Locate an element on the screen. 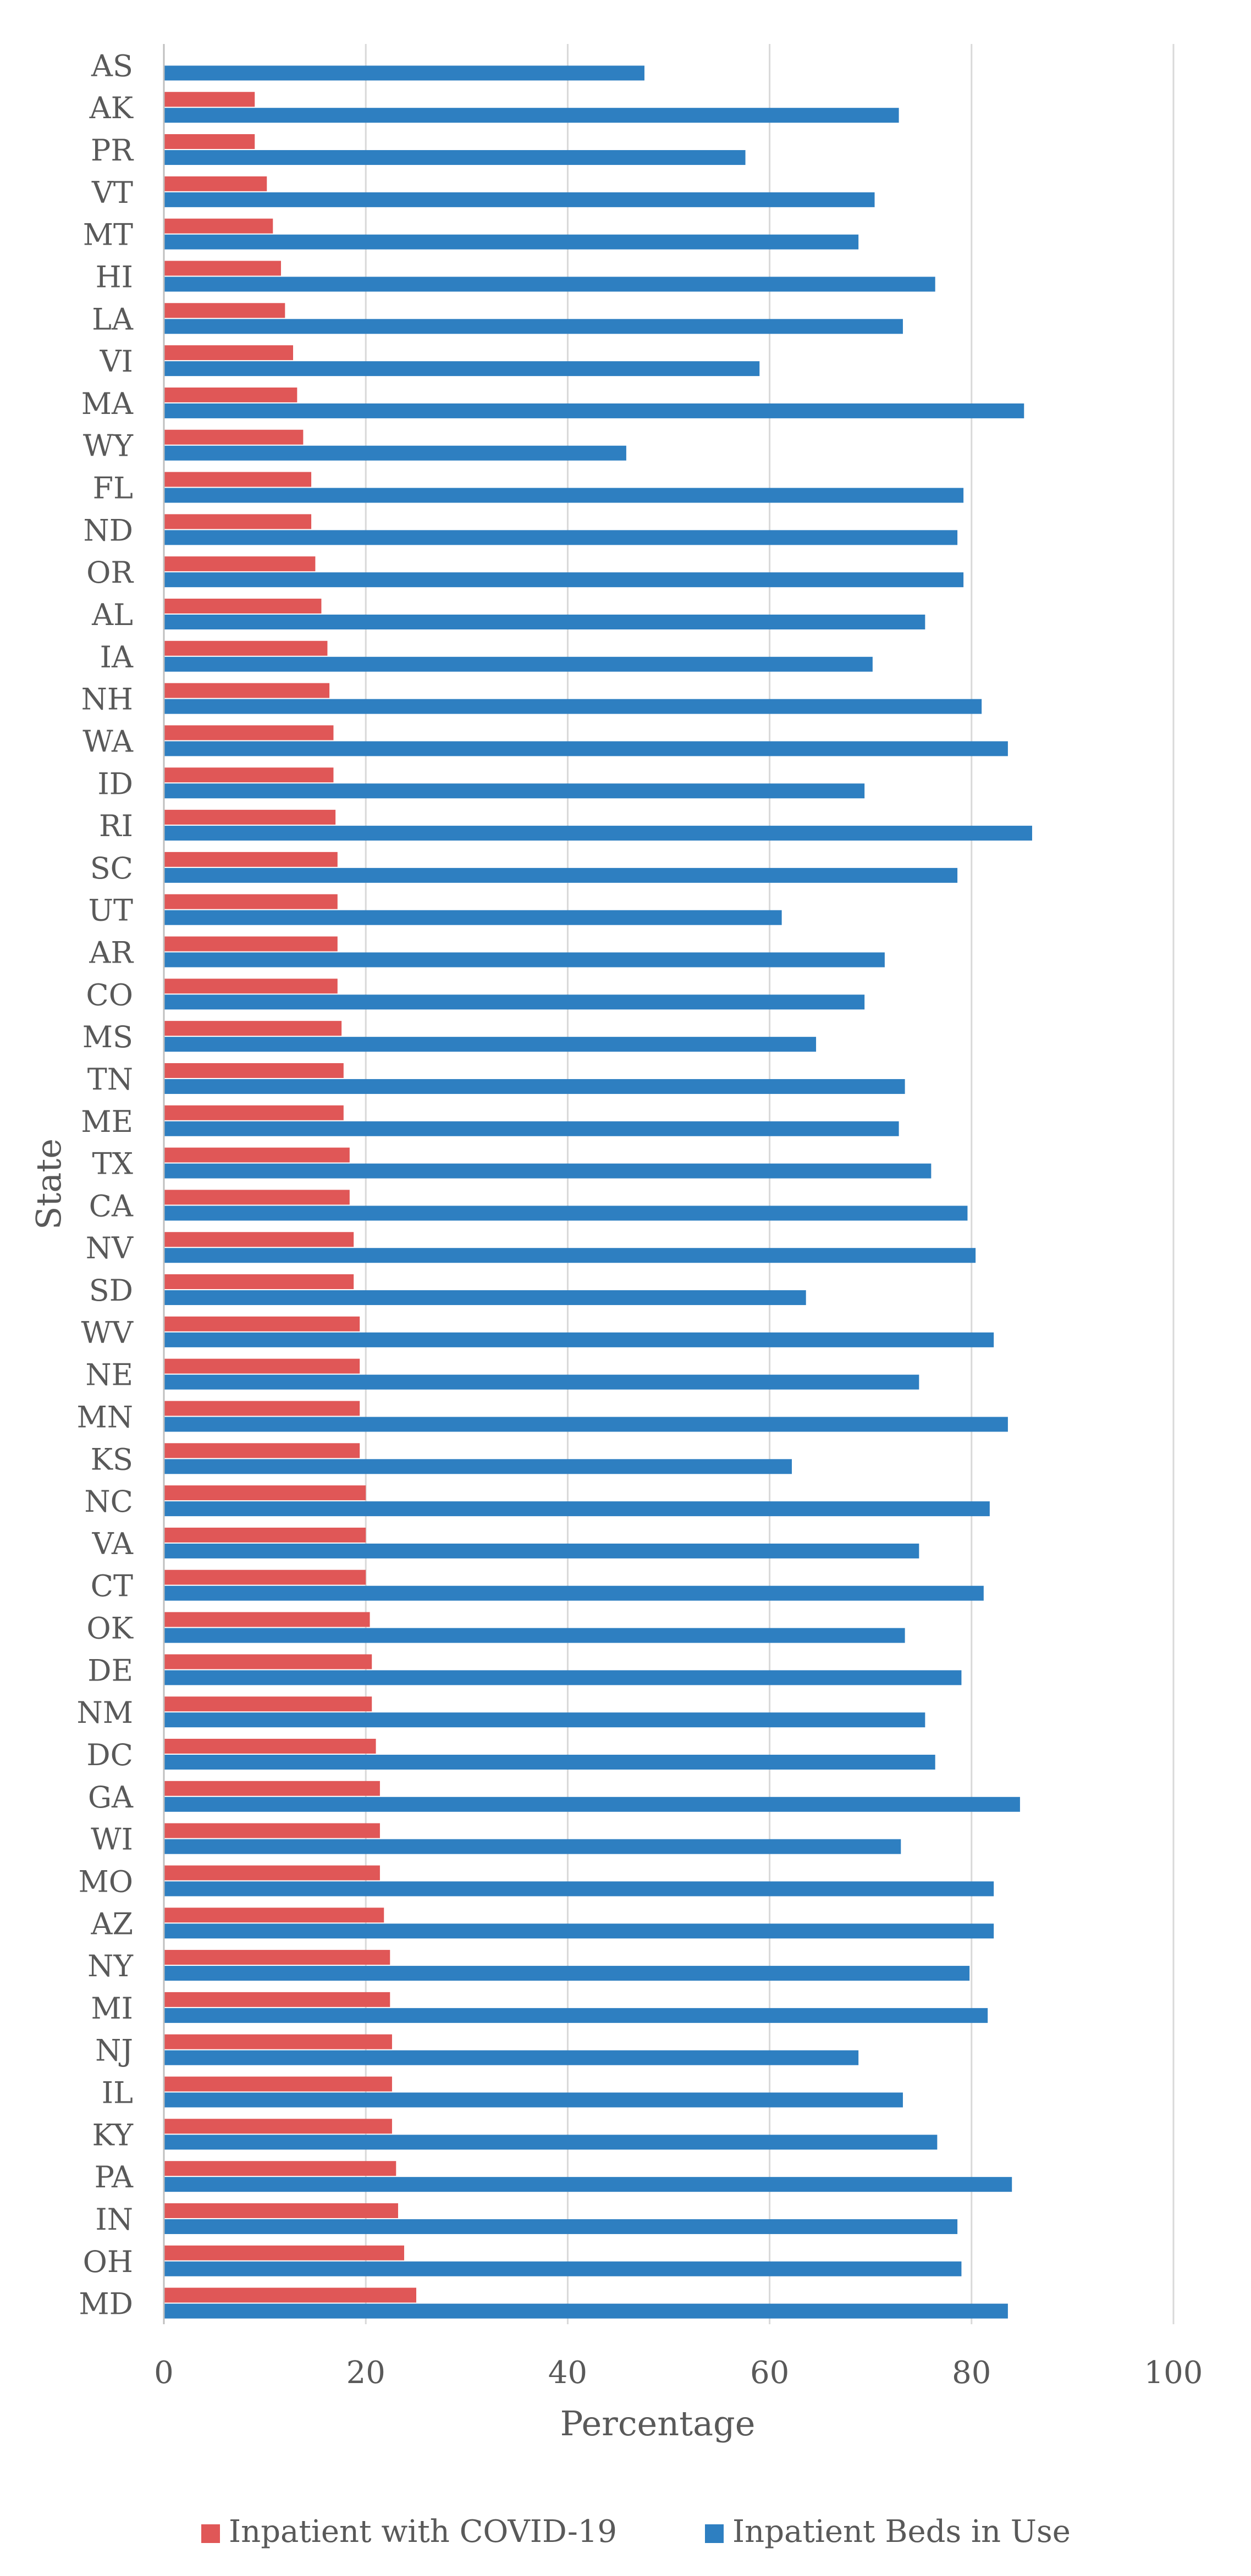 The image size is (1251, 2576). y-tick-label: TN is located at coordinates (110, 1079).